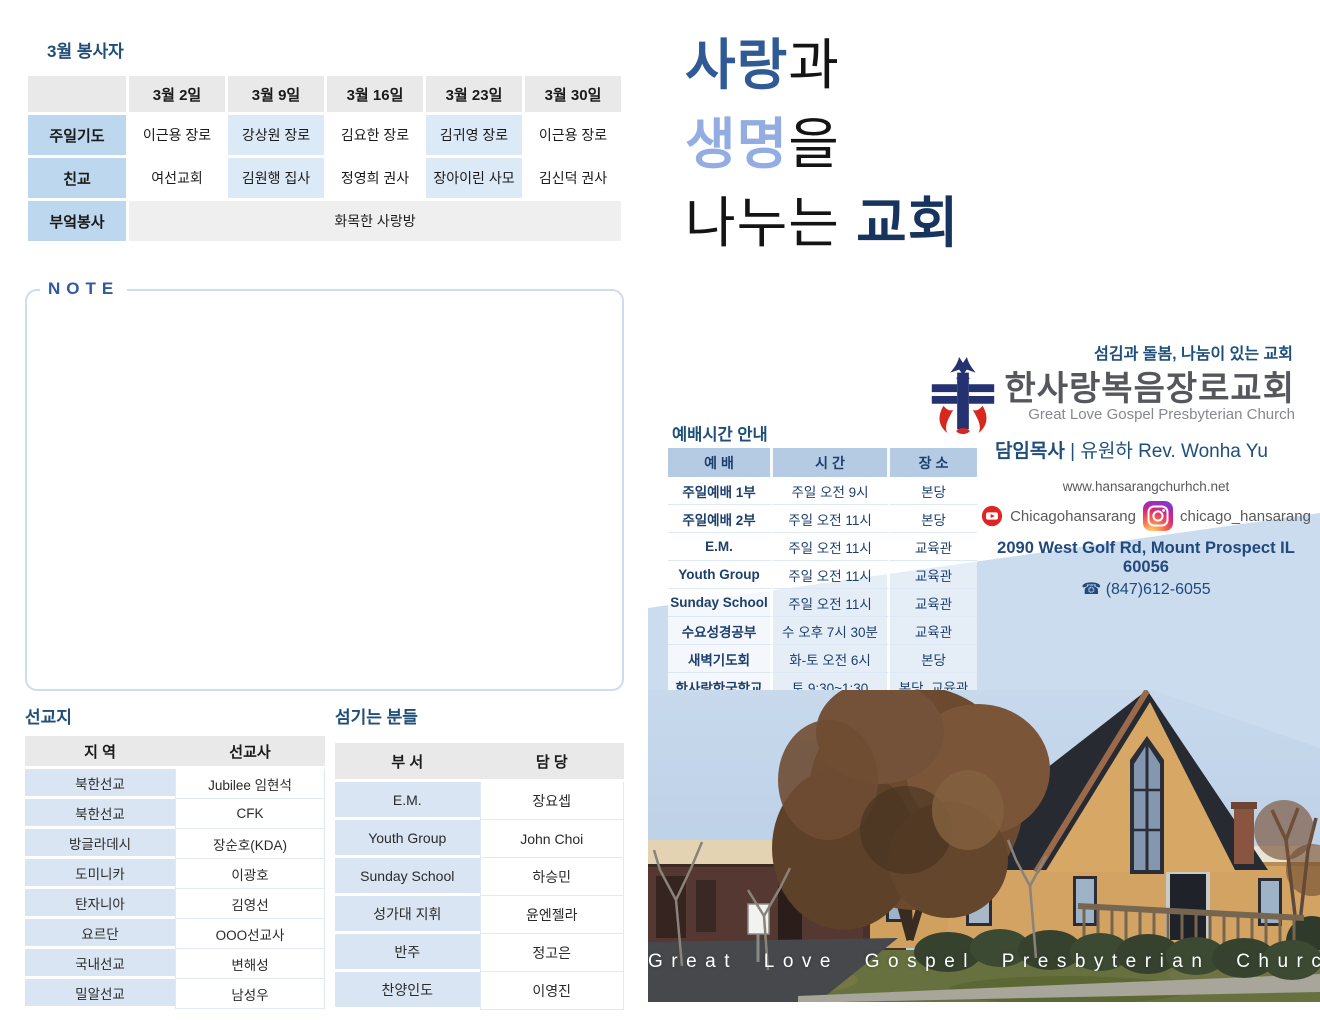 This screenshot has width=1320, height=1020. I want to click on servants-title: 섬기는 분들, so click(376, 717).